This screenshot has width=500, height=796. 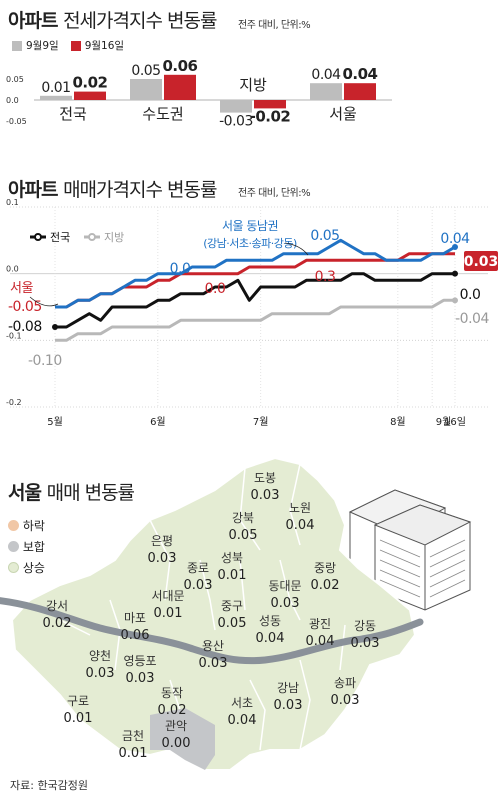 I want to click on district-name-서초: 서초, so click(x=242, y=703).